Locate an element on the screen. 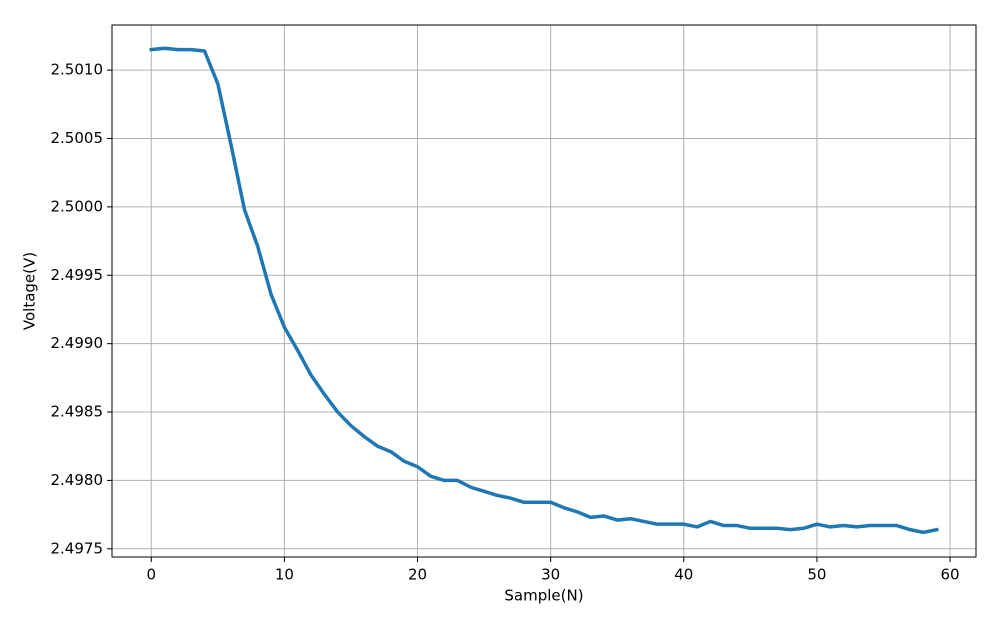  x-tick-label: 40 is located at coordinates (683, 575).